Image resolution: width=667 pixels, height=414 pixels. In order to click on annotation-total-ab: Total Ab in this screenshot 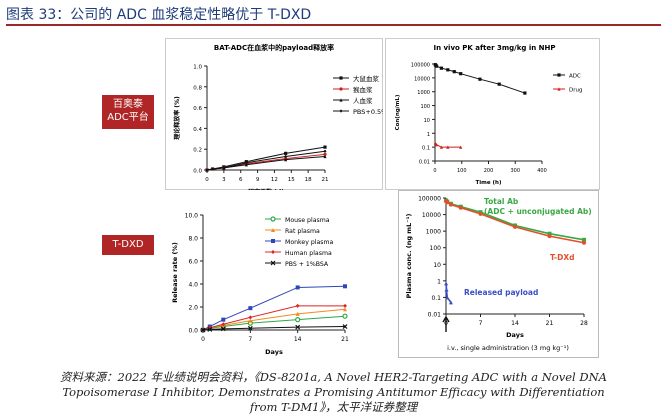, I will do `click(501, 201)`.